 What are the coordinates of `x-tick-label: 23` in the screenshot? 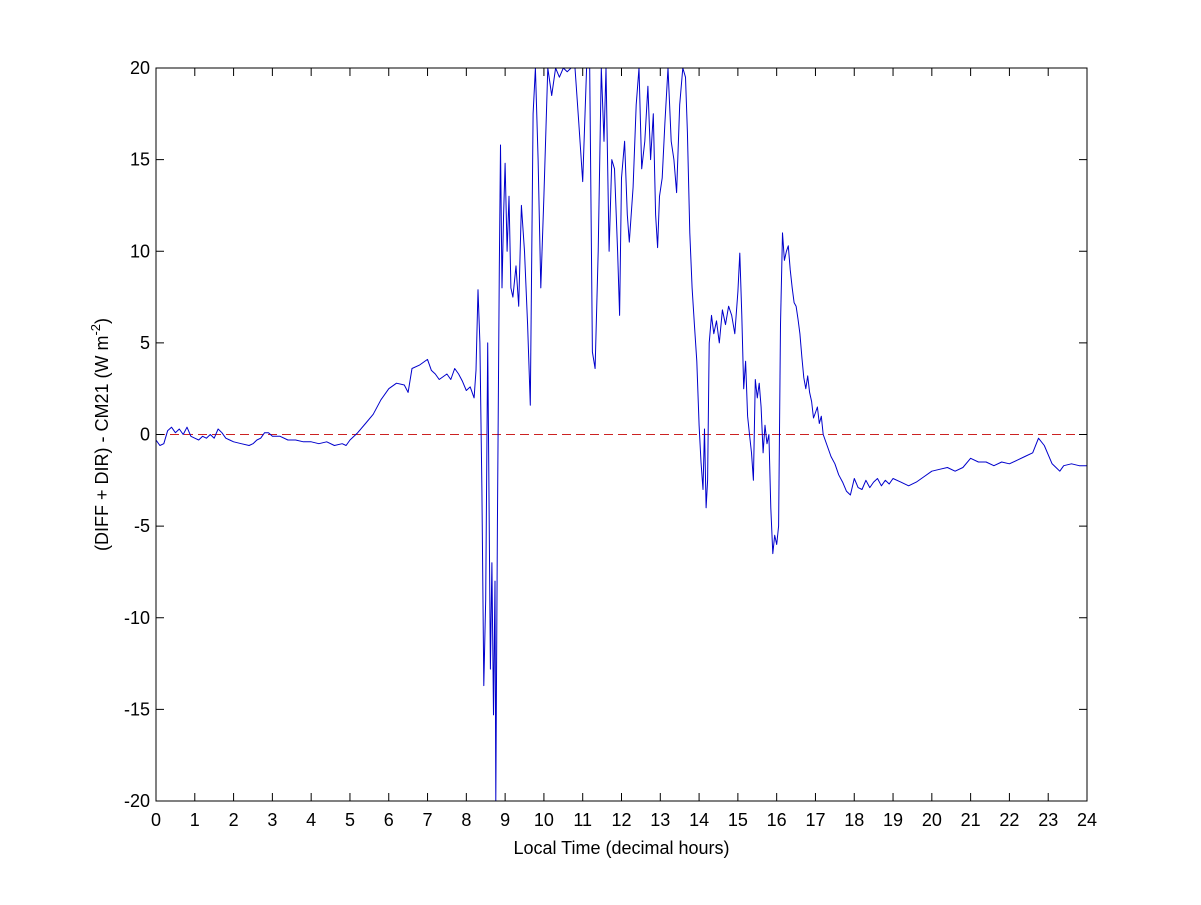 It's located at (1048, 820).